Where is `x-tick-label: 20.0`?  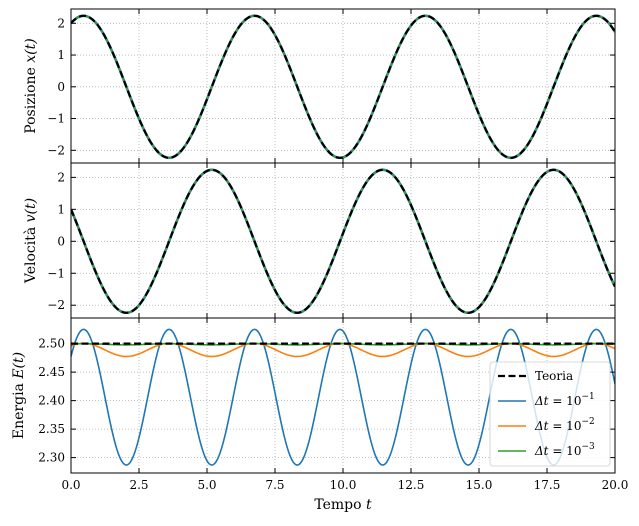
x-tick-label: 20.0 is located at coordinates (615, 485).